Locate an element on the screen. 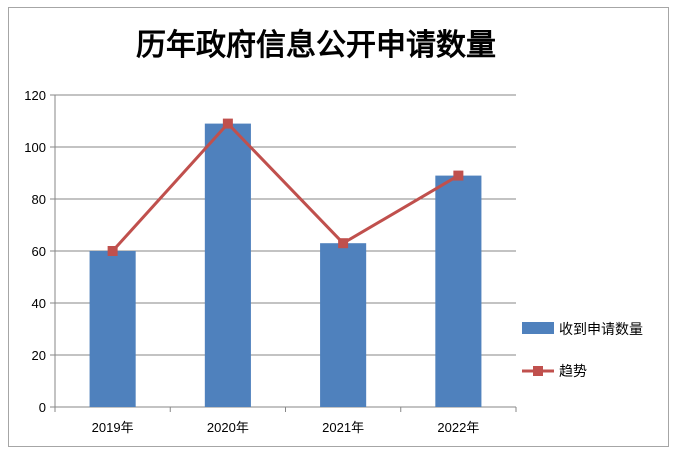 The image size is (677, 454). y-tick-label: 120 is located at coordinates (35, 95).